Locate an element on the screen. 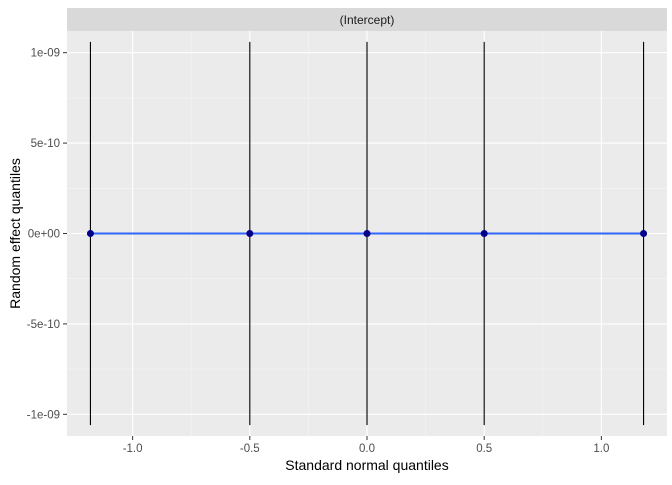 Image resolution: width=672 pixels, height=485 pixels. facet-label: (Intercept) is located at coordinates (367, 20).